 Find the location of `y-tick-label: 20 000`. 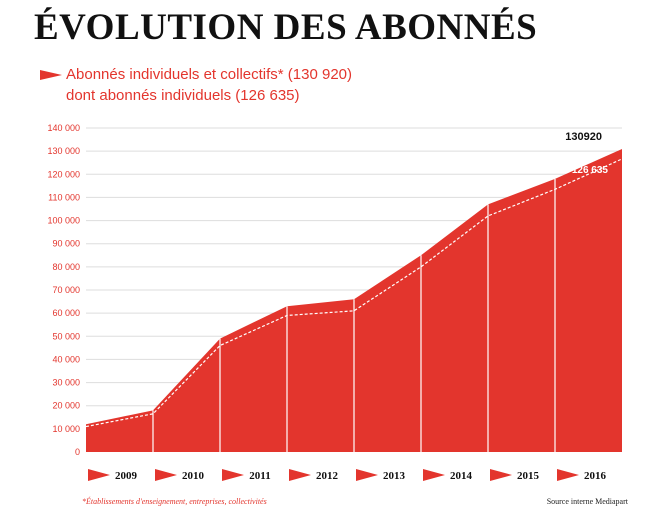

y-tick-label: 20 000 is located at coordinates (66, 406).